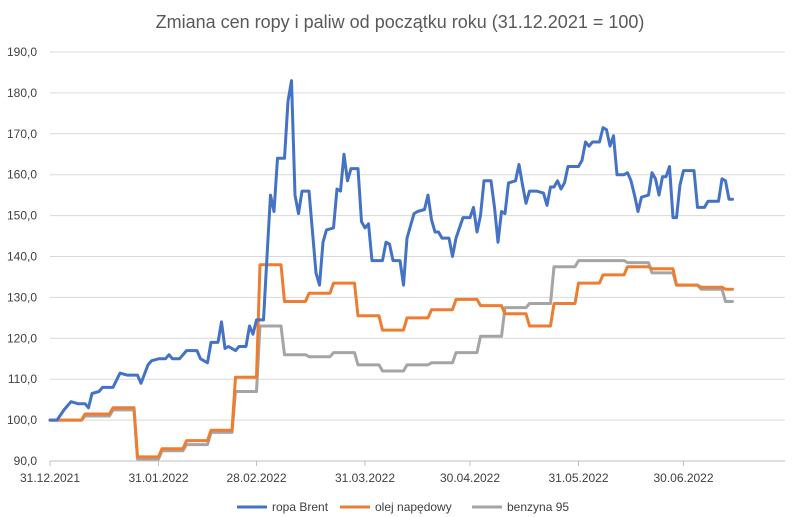 The image size is (800, 517). Describe the element at coordinates (50, 478) in the screenshot. I see `x-tick-label: 31.12.2021` at that location.